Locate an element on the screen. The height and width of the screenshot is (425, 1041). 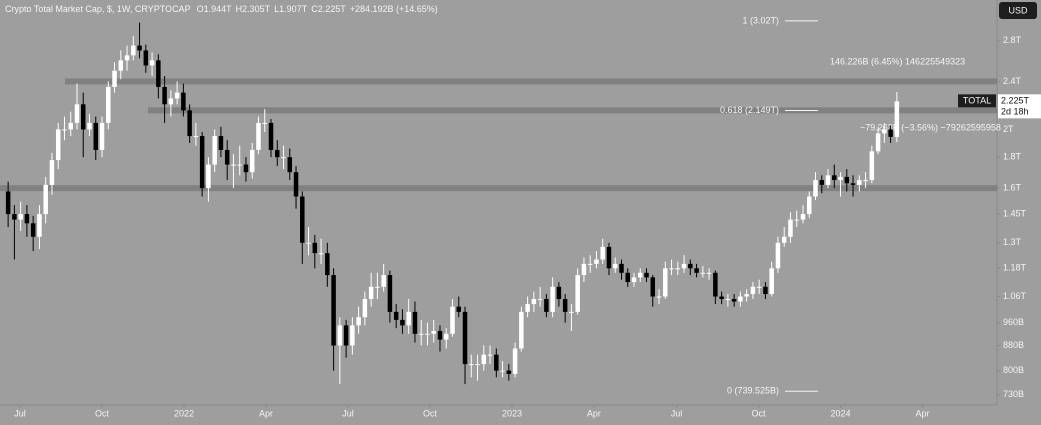
x-tick-label: 2024 is located at coordinates (841, 413).